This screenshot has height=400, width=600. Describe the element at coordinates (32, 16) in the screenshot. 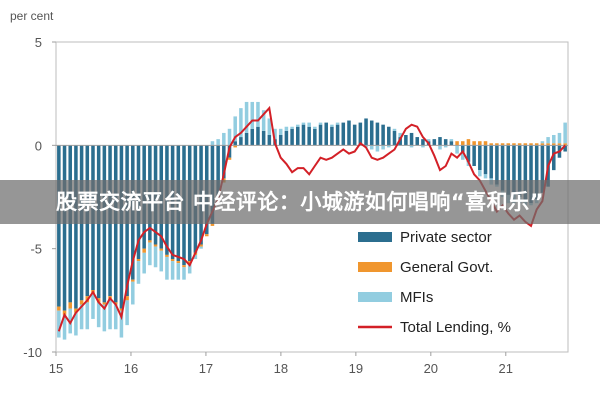

I see `y-axis-label: per cent` at that location.